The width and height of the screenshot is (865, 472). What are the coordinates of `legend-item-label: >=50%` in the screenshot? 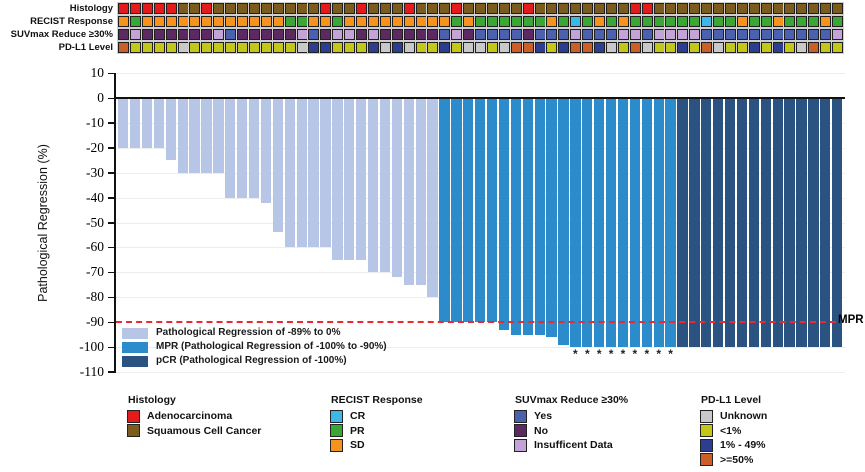 It's located at (737, 459).